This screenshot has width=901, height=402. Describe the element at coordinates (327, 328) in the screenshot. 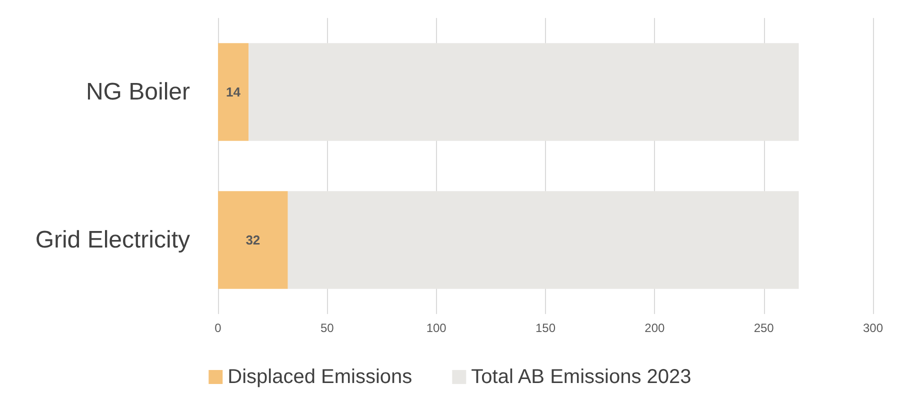

I see `x-tick-label: 50` at that location.